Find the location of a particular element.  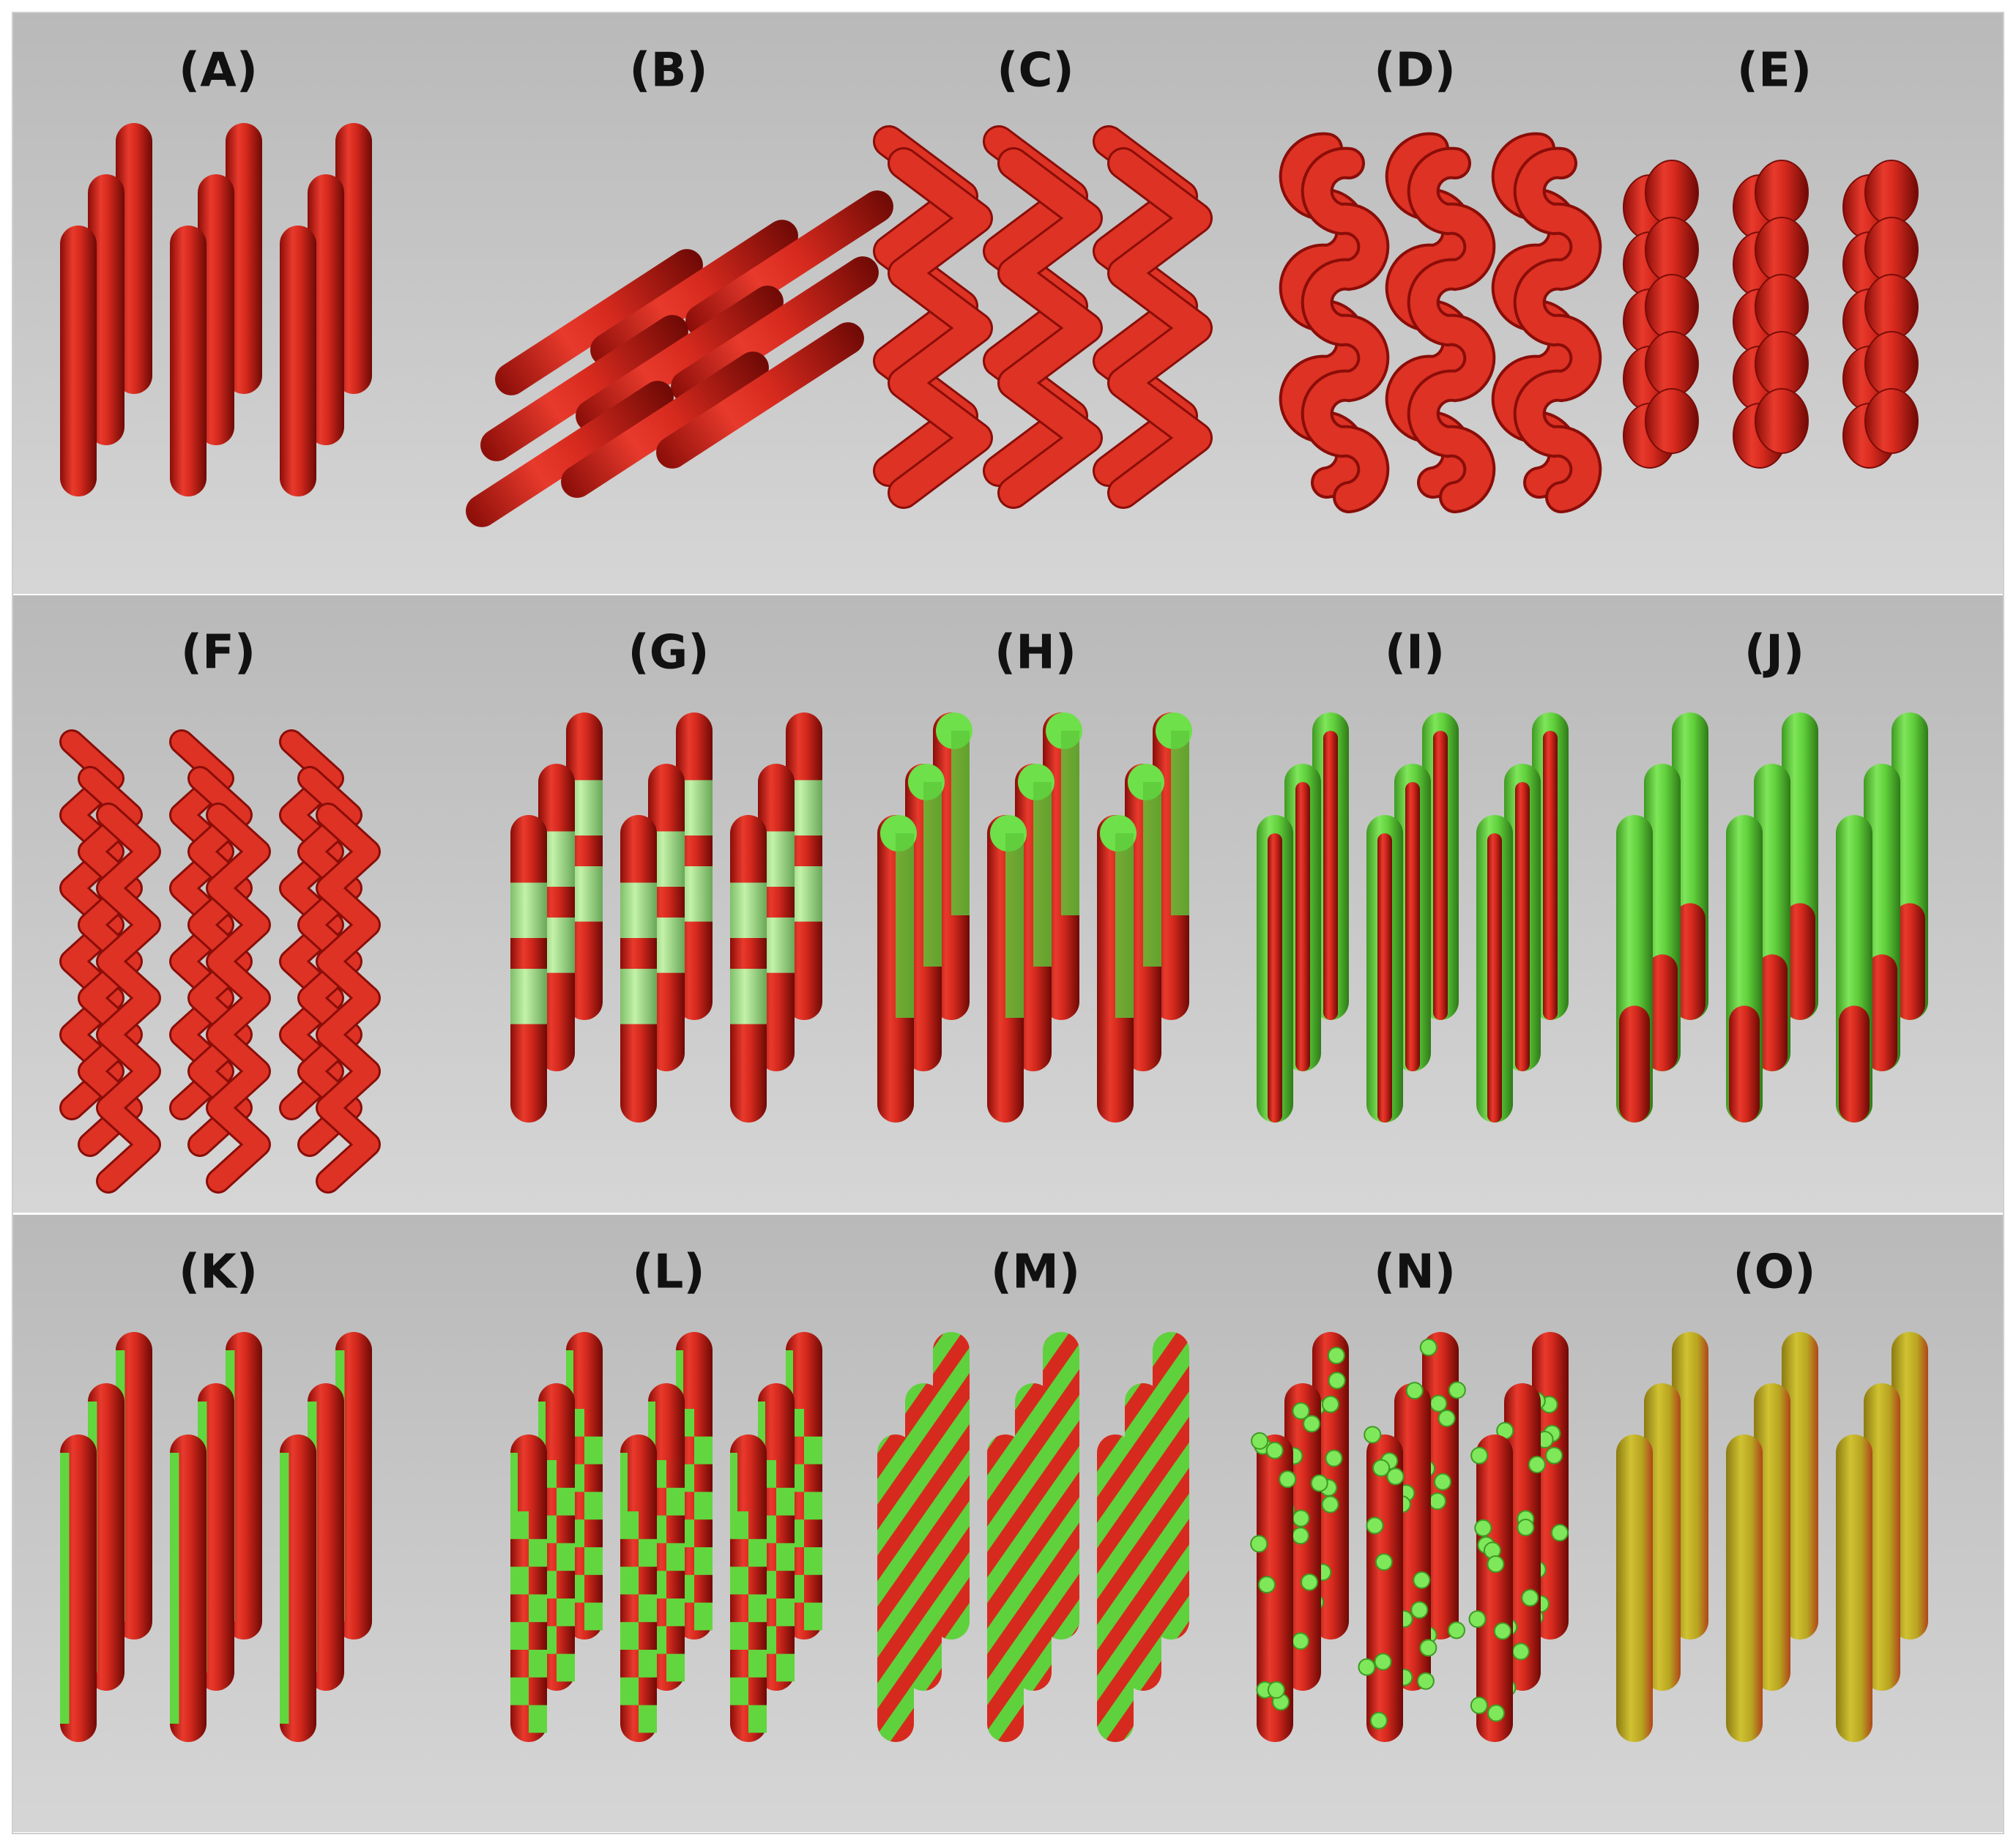

panel: (K) is located at coordinates (216, 1494).